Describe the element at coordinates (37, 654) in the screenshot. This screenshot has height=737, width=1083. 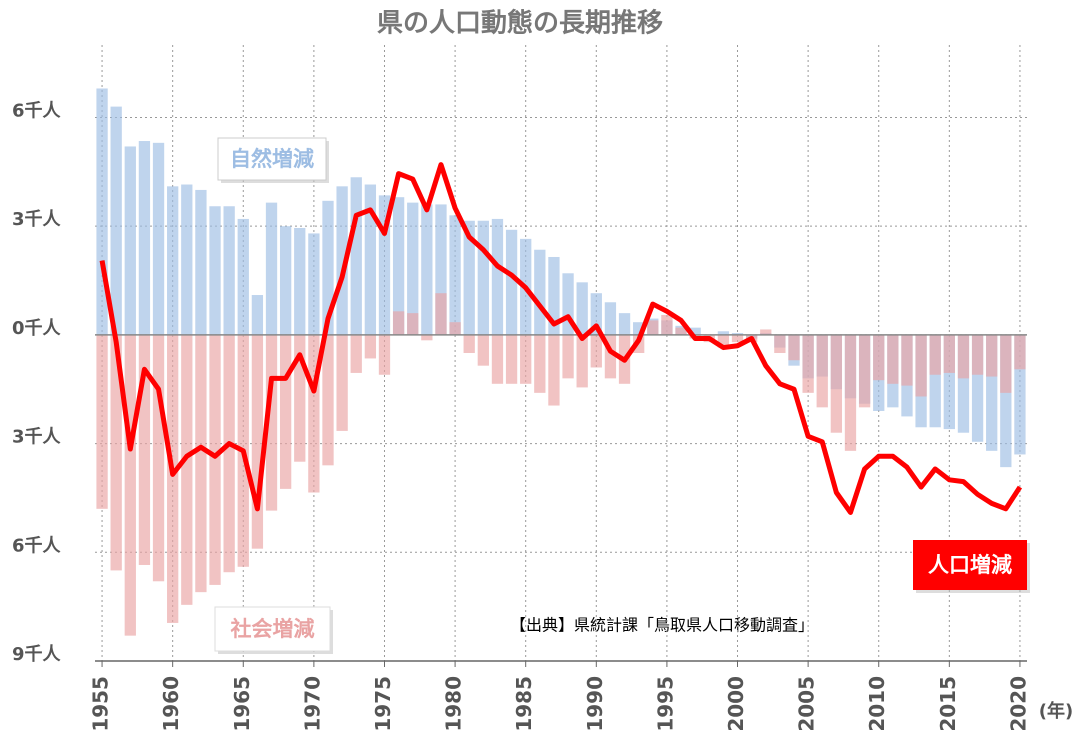
I see `y-tick-label: 9千人` at that location.